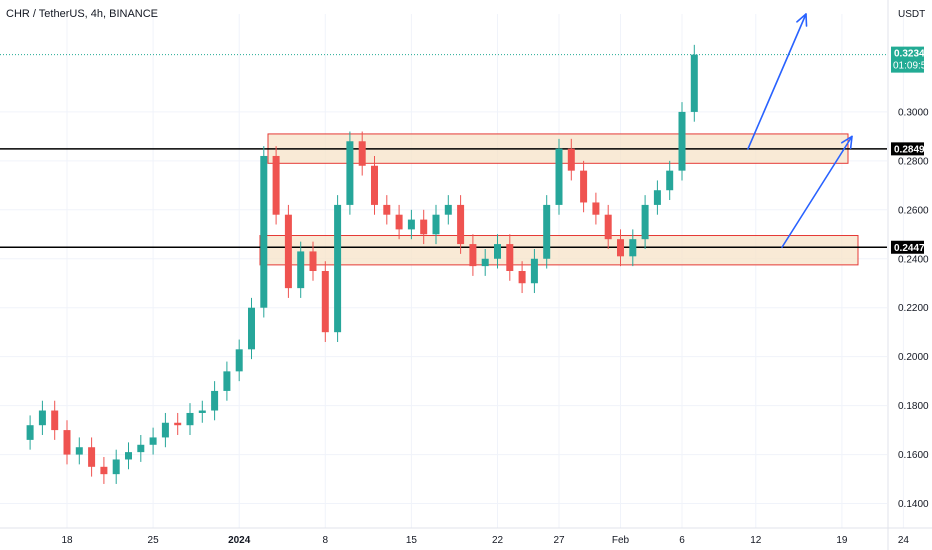 The width and height of the screenshot is (932, 550). What do you see at coordinates (154, 540) in the screenshot?
I see `x-tick-label: 25` at bounding box center [154, 540].